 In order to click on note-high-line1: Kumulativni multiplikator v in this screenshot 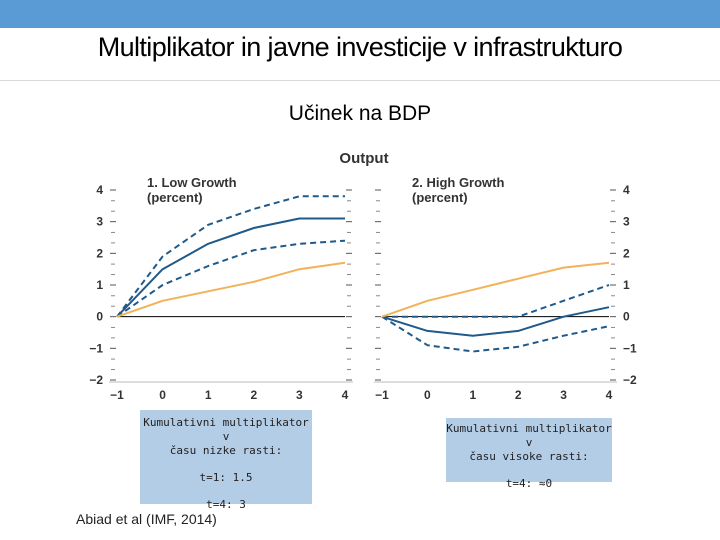, I will do `click(529, 435)`.